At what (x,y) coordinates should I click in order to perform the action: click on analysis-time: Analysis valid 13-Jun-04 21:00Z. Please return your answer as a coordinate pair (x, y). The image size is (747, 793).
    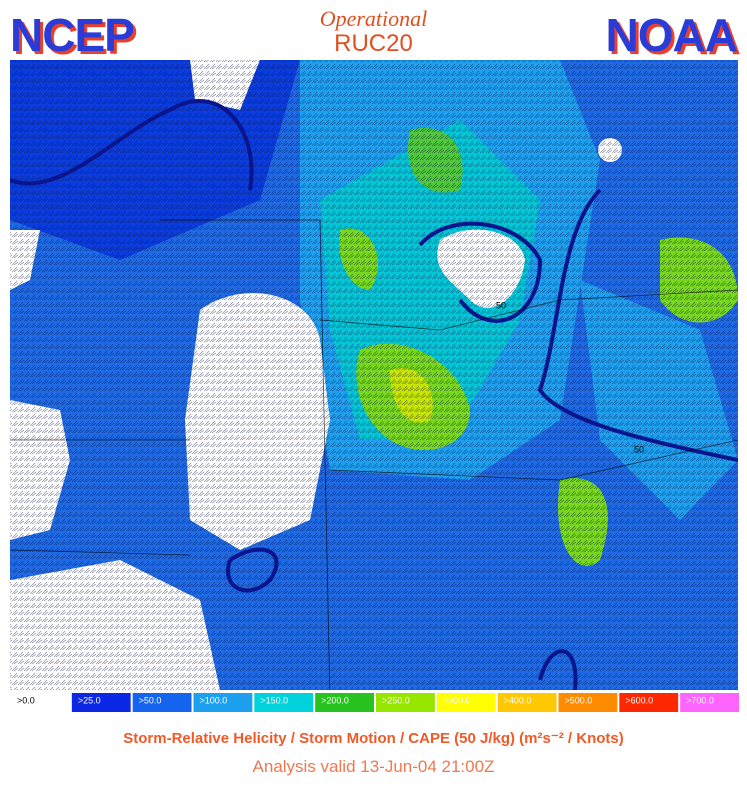
    Looking at the image, I should click on (373, 766).